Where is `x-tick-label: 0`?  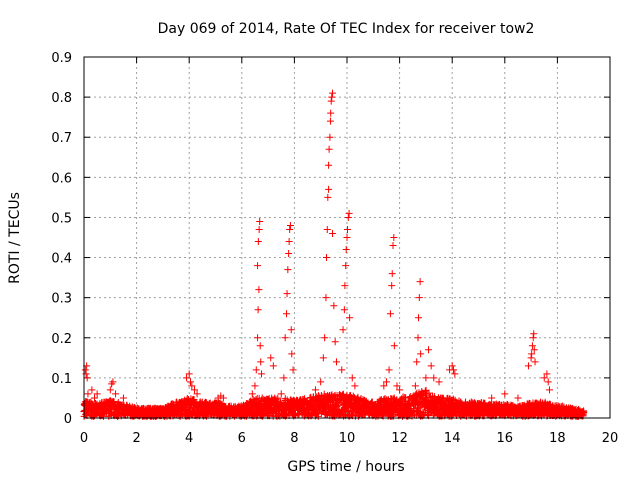 x-tick-label: 0 is located at coordinates (84, 438).